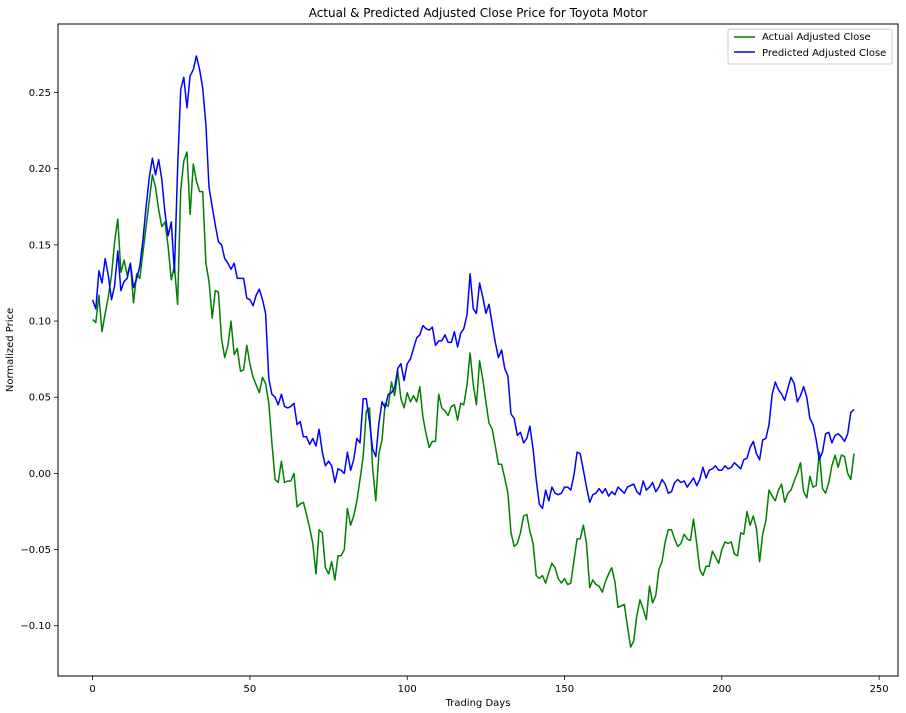 This screenshot has width=906, height=713. I want to click on y-tick-label: 0.05, so click(40, 398).